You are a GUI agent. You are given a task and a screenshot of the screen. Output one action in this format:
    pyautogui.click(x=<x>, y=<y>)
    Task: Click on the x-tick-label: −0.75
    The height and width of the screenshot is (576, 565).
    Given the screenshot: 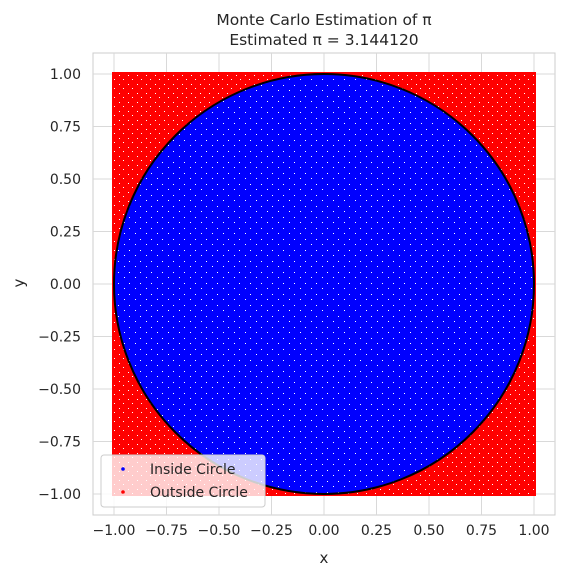 What is the action you would take?
    pyautogui.click(x=166, y=531)
    